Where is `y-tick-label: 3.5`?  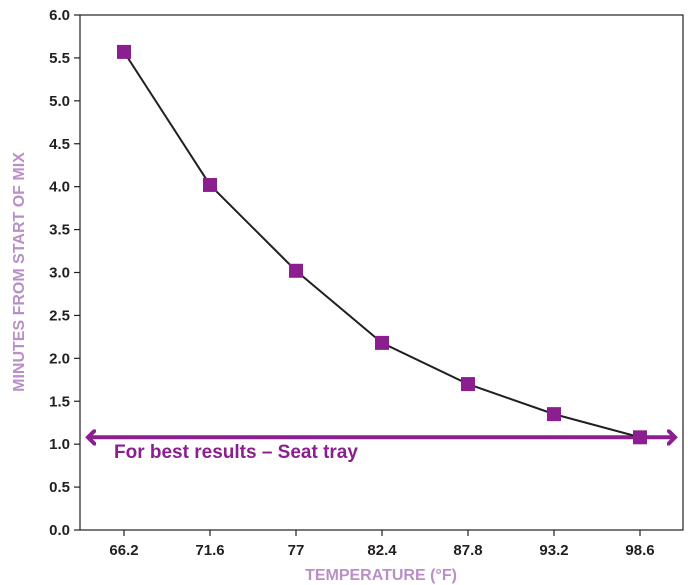
y-tick-label: 3.5 is located at coordinates (59, 230).